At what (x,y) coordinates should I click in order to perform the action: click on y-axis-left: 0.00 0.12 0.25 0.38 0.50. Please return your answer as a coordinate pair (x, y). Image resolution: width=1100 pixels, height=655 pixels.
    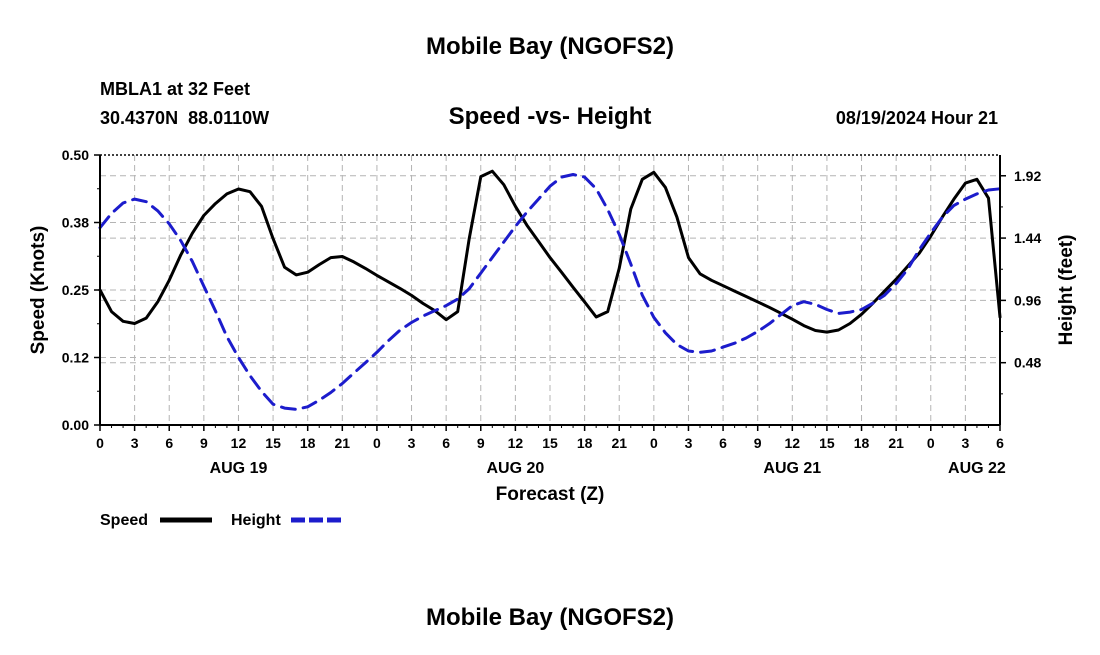
    Looking at the image, I should click on (81, 290).